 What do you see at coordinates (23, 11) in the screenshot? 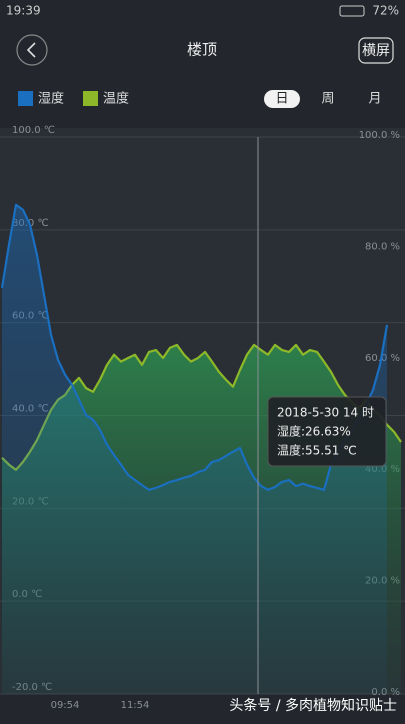
I see `status-time: 19:39` at bounding box center [23, 11].